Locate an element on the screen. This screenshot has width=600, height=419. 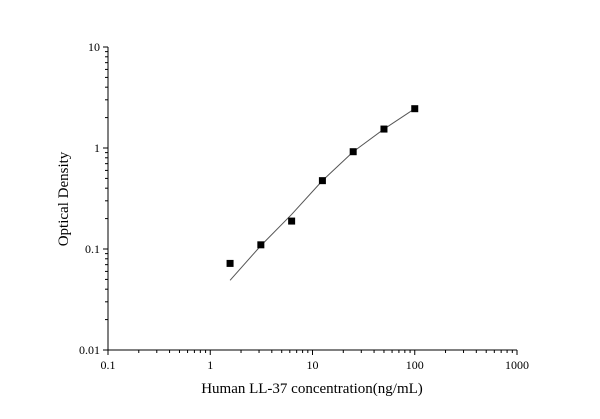
x-tick-label: 100 is located at coordinates (415, 365).